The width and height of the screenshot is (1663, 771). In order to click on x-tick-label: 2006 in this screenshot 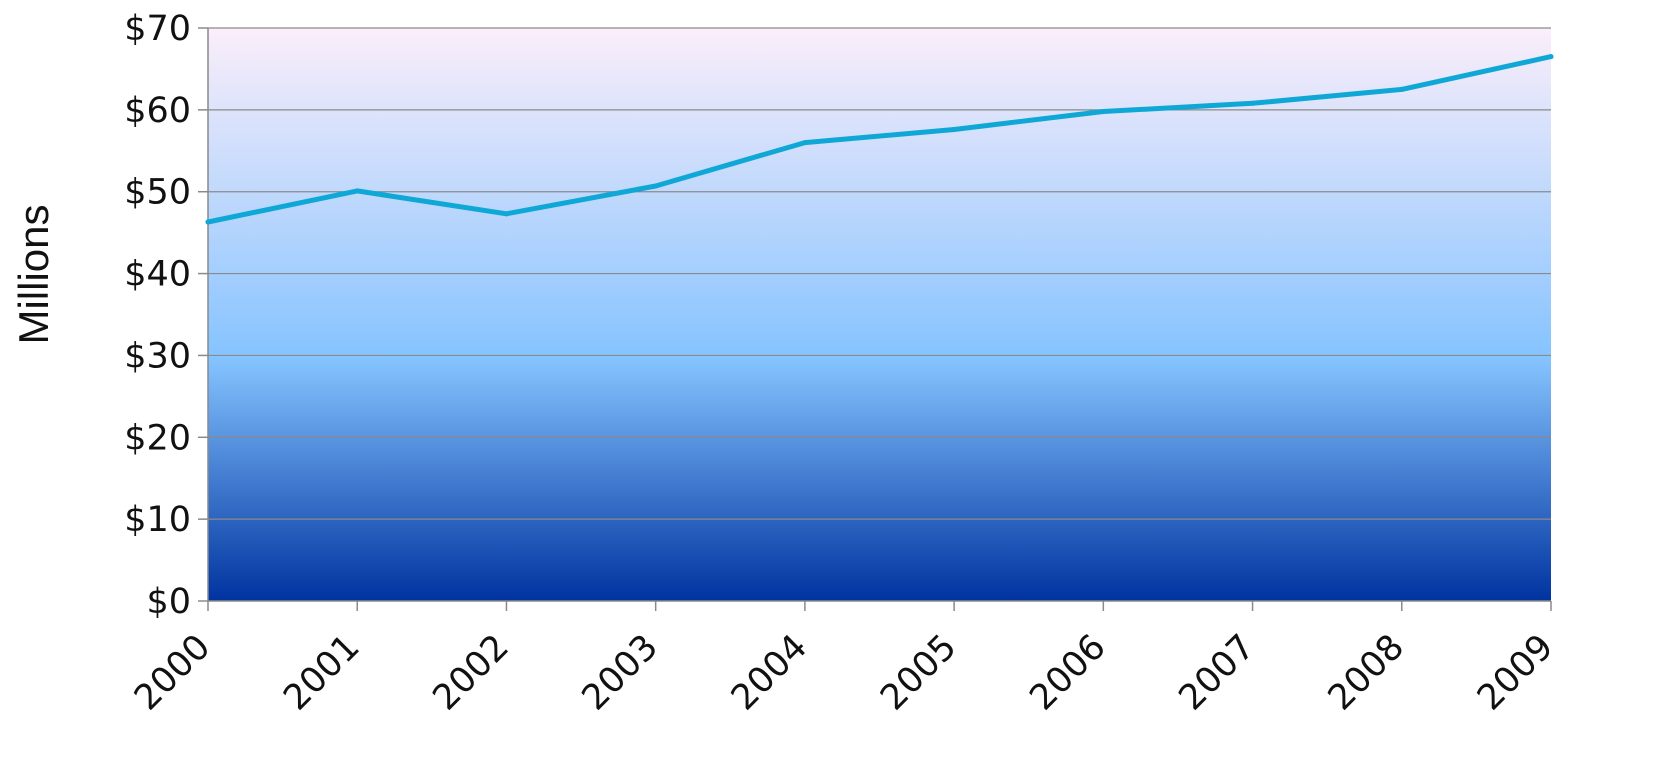, I will do `click(1067, 672)`.